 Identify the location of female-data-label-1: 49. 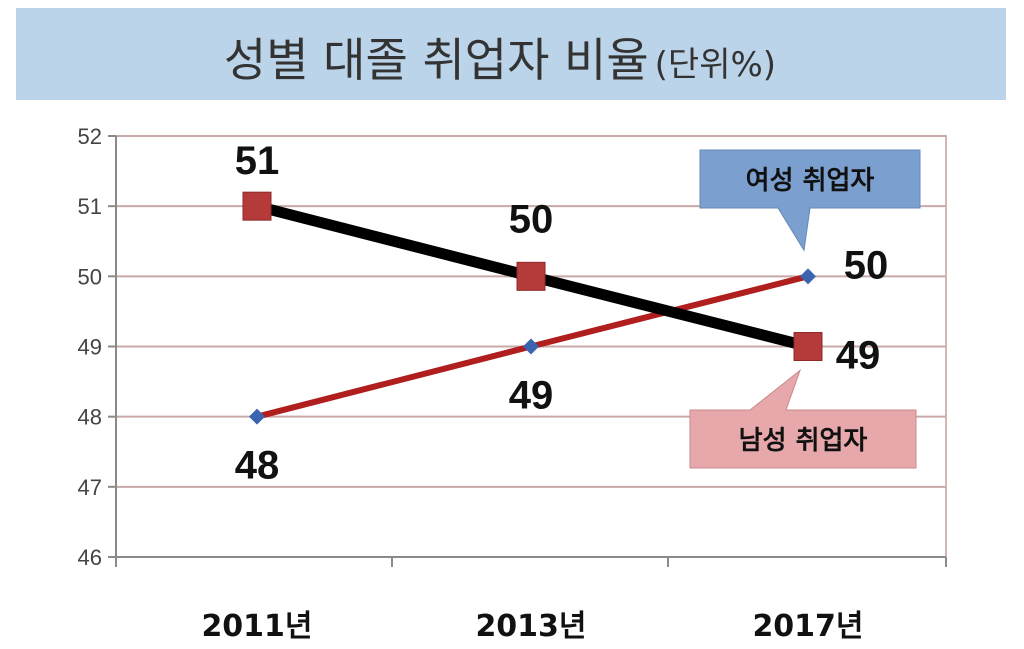
(531, 396).